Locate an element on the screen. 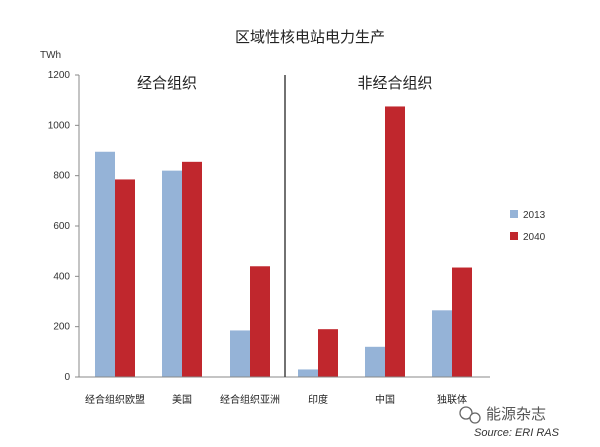 This screenshot has height=447, width=600. wechat-bubble-icon is located at coordinates (470, 415).